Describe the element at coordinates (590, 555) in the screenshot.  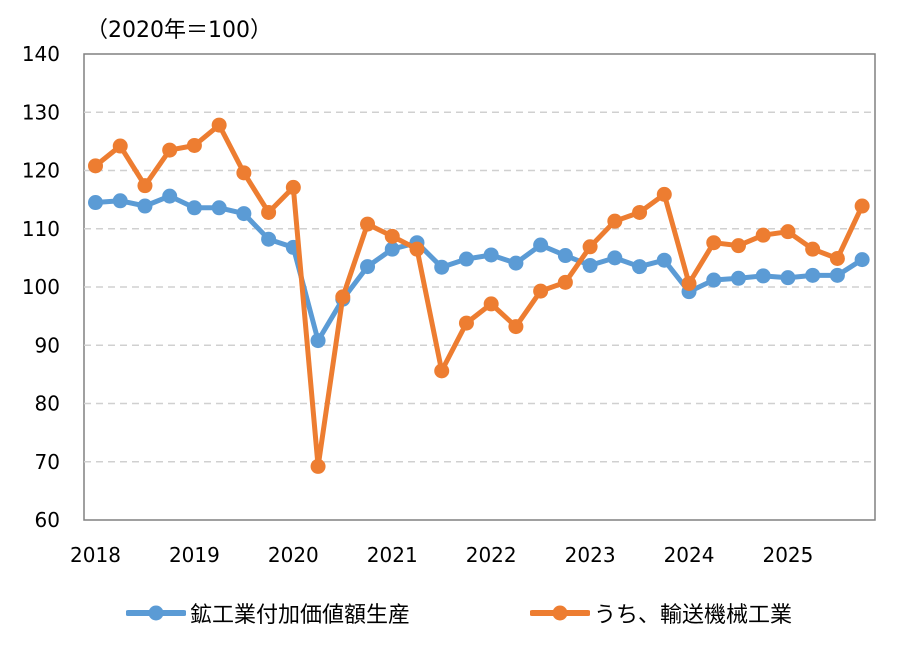
I see `x-tick-label: 2023` at that location.